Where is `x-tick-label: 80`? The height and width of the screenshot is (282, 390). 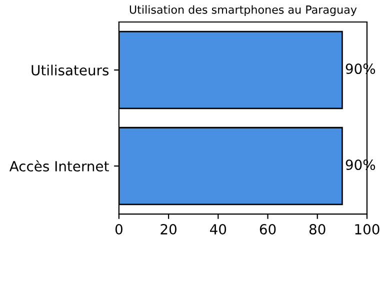 x-tick-label: 80 is located at coordinates (317, 229).